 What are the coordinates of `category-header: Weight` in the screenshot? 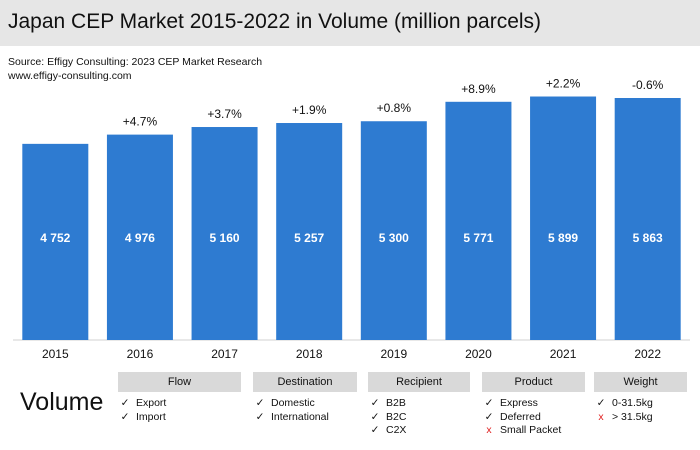 It's located at (640, 382).